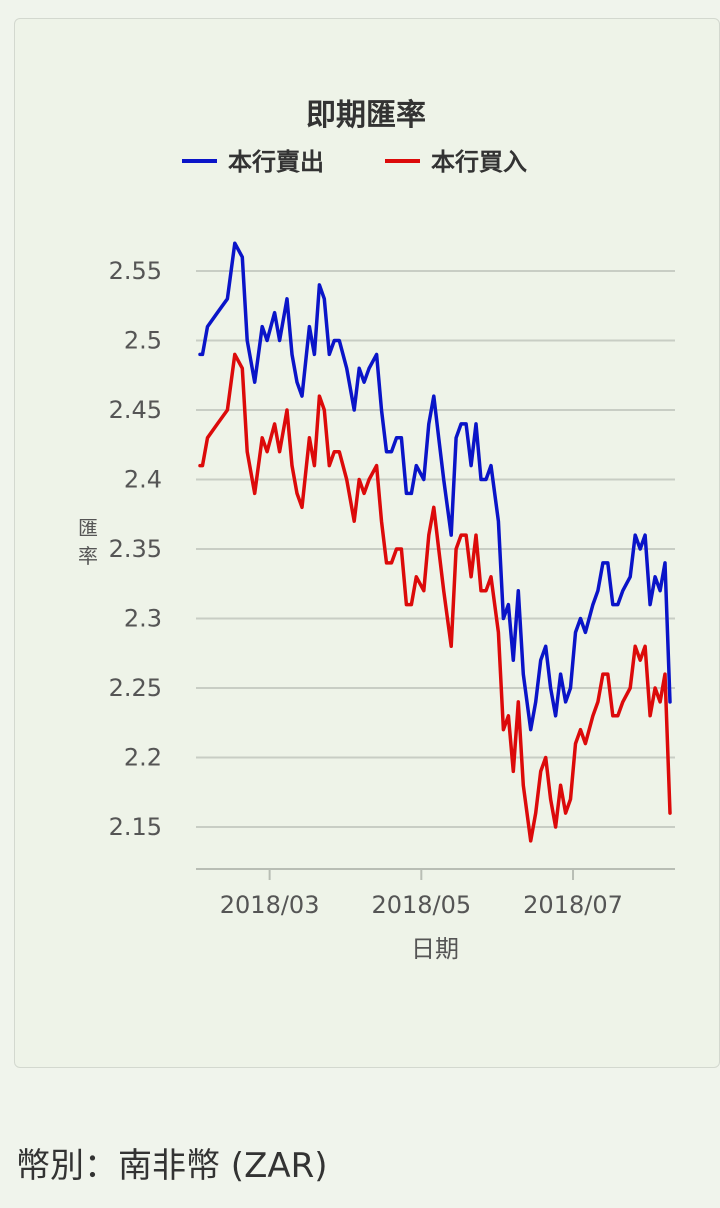 Image resolution: width=720 pixels, height=1208 pixels. What do you see at coordinates (421, 905) in the screenshot?
I see `x-tick-label: 2018/05` at bounding box center [421, 905].